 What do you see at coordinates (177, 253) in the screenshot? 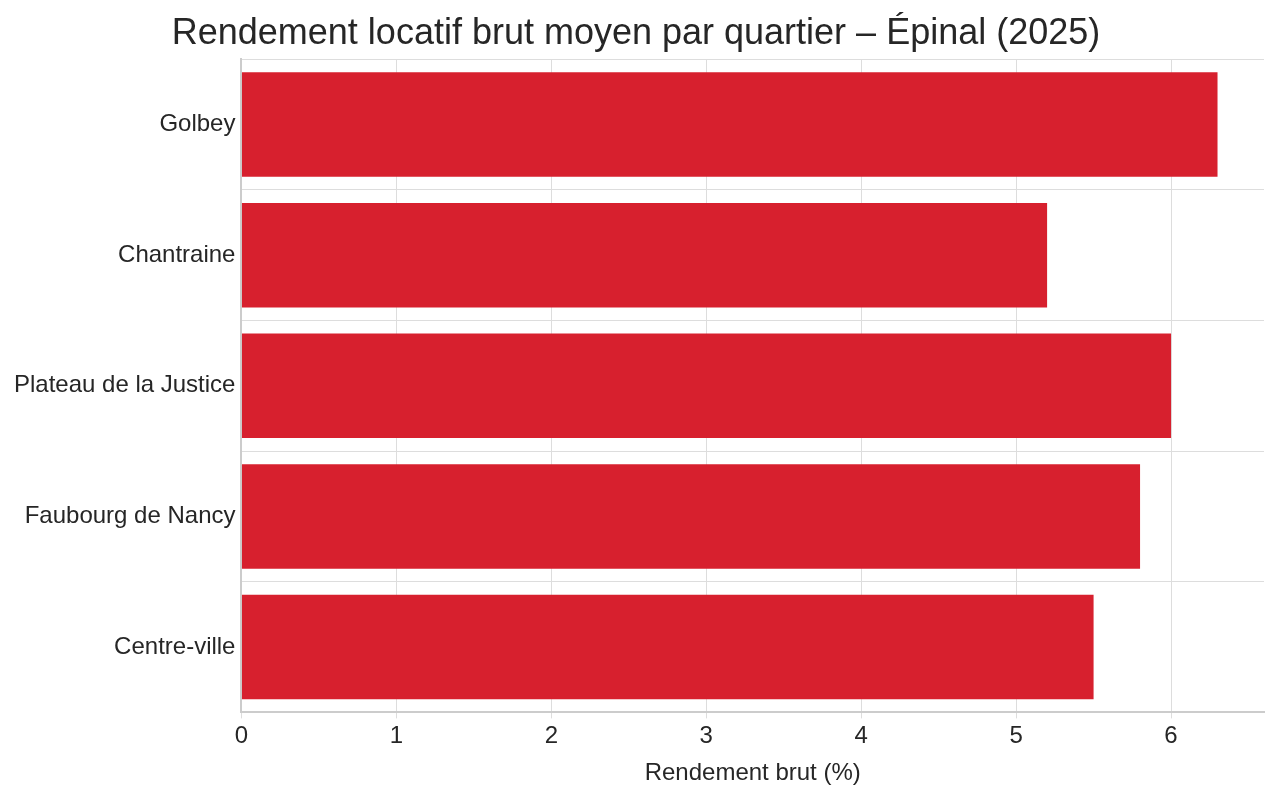
I see `y-tick-label: Chantraine` at bounding box center [177, 253].